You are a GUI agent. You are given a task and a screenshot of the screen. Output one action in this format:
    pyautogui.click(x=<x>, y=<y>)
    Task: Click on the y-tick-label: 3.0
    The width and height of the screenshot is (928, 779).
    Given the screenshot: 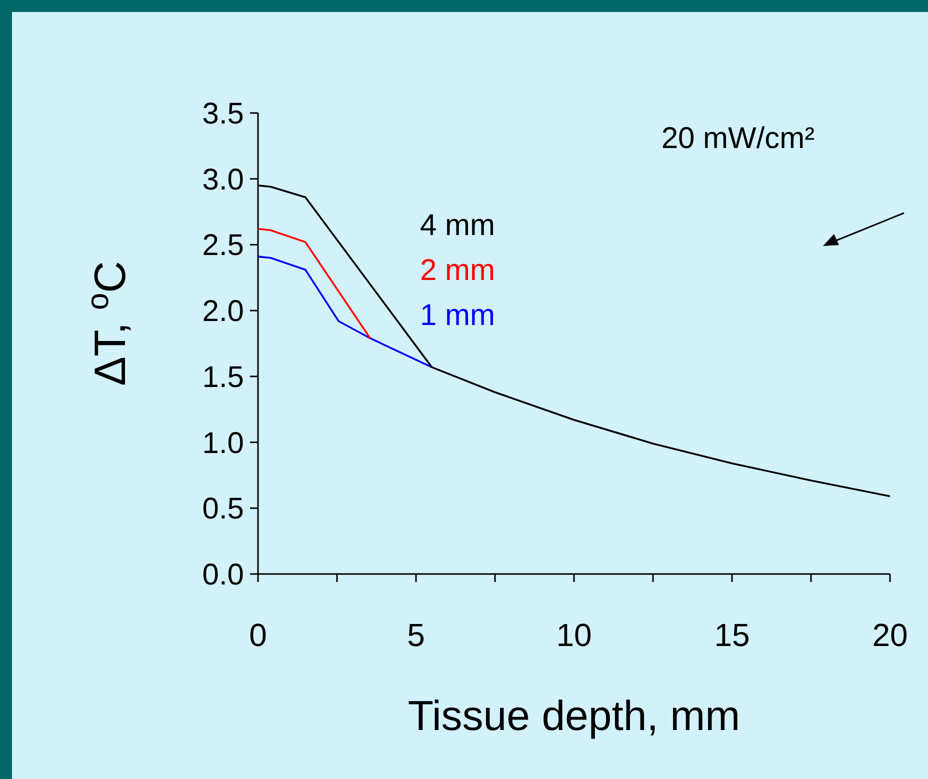 What is the action you would take?
    pyautogui.click(x=223, y=179)
    